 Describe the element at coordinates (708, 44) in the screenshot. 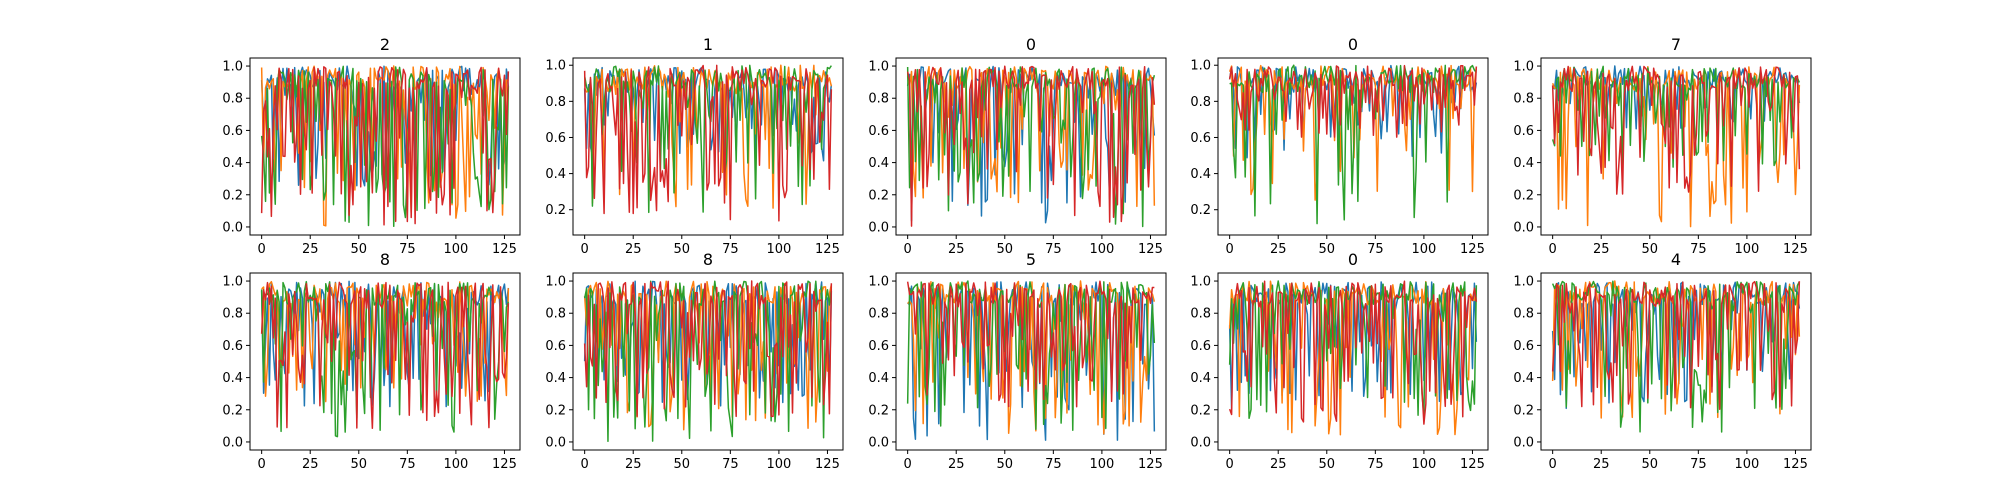

I see `subplot-title: 1` at that location.